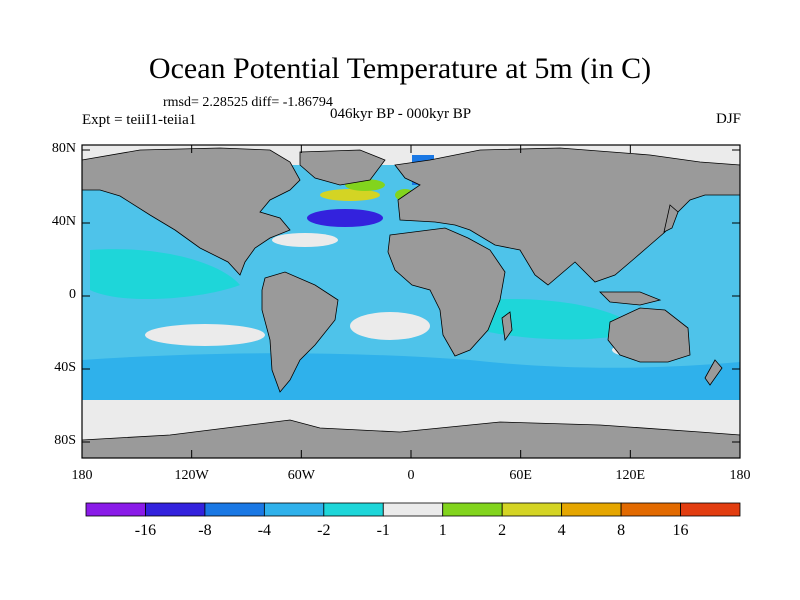  Describe the element at coordinates (561, 530) in the screenshot. I see `colorbar-label: 4` at that location.